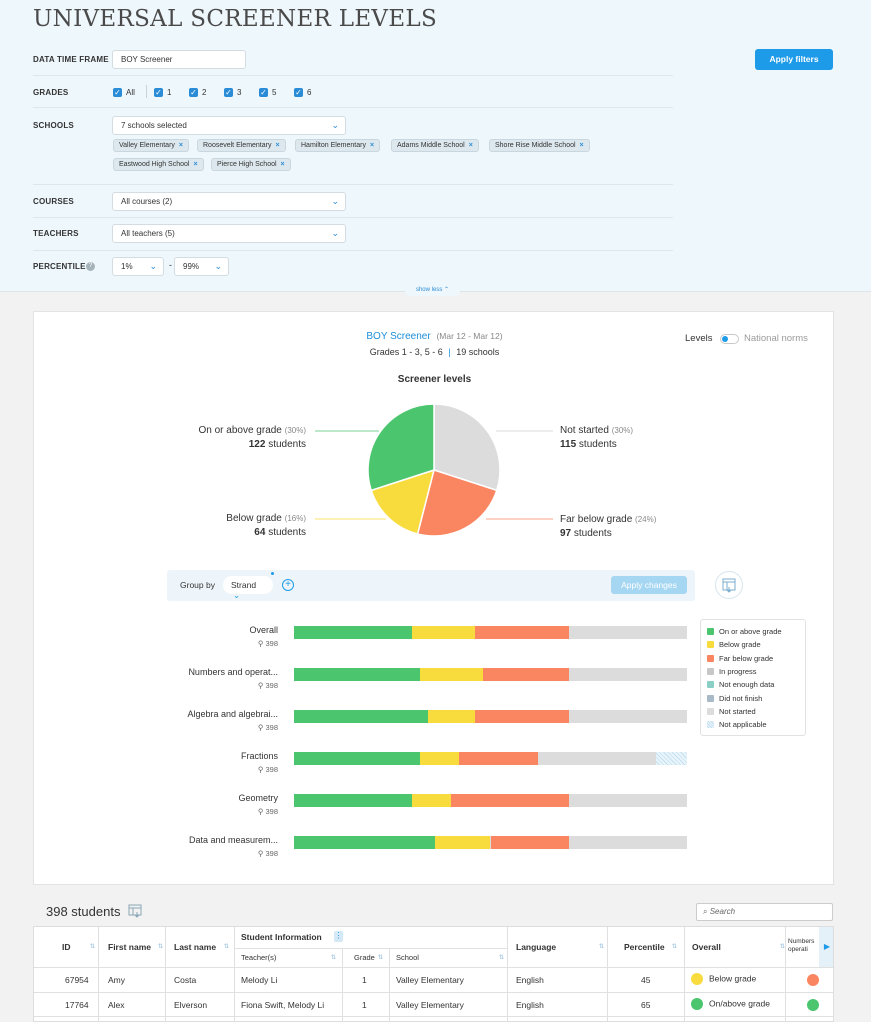 The height and width of the screenshot is (1022, 871). What do you see at coordinates (124, 92) in the screenshot?
I see `grade-checkbox-all: ✓ All` at bounding box center [124, 92].